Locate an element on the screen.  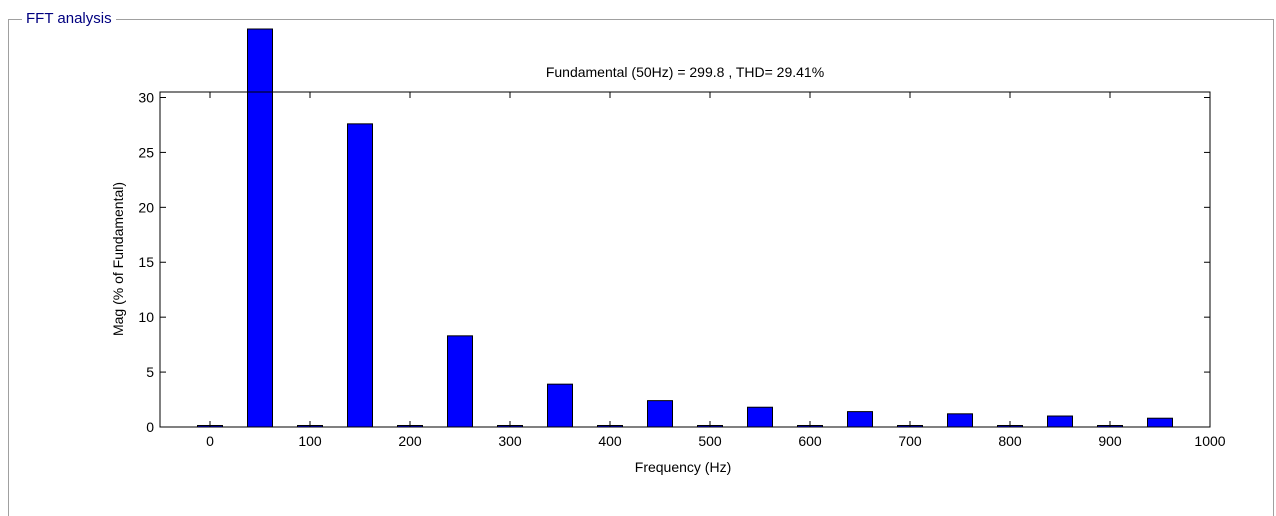
bar-950hz is located at coordinates (1160, 422).